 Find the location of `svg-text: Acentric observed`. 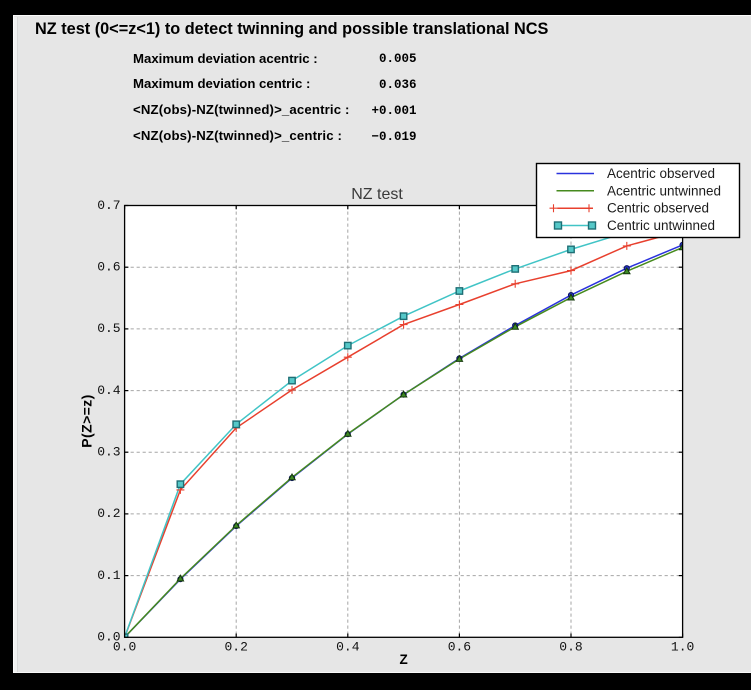

svg-text: Acentric observed is located at coordinates (661, 173).